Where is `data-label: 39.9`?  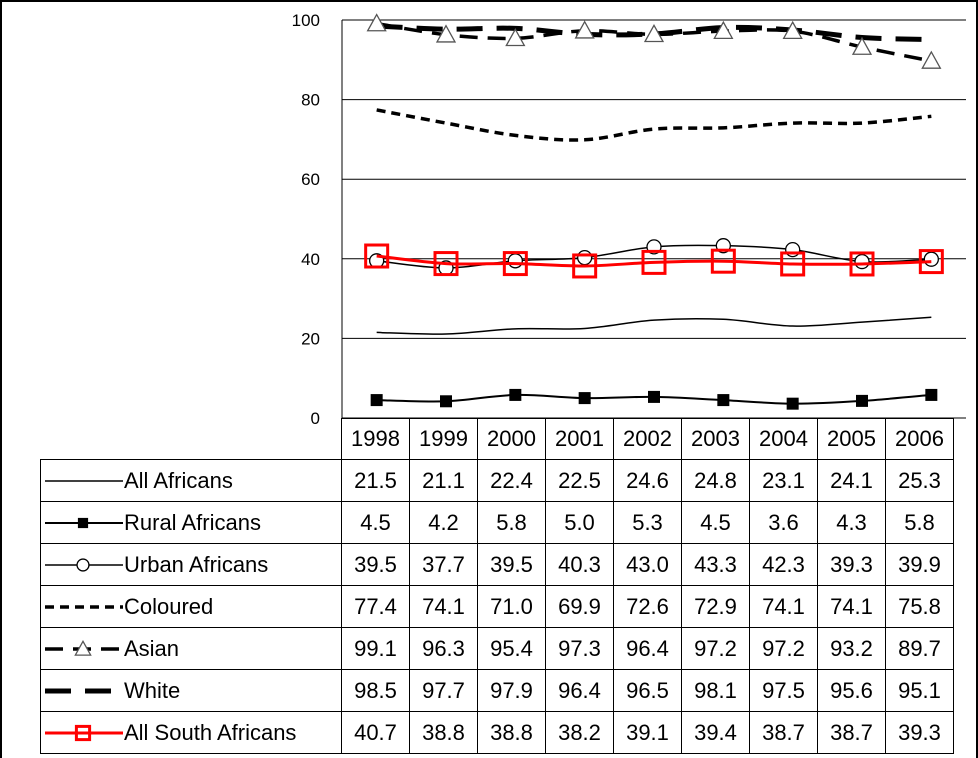
data-label: 39.9 is located at coordinates (919, 564).